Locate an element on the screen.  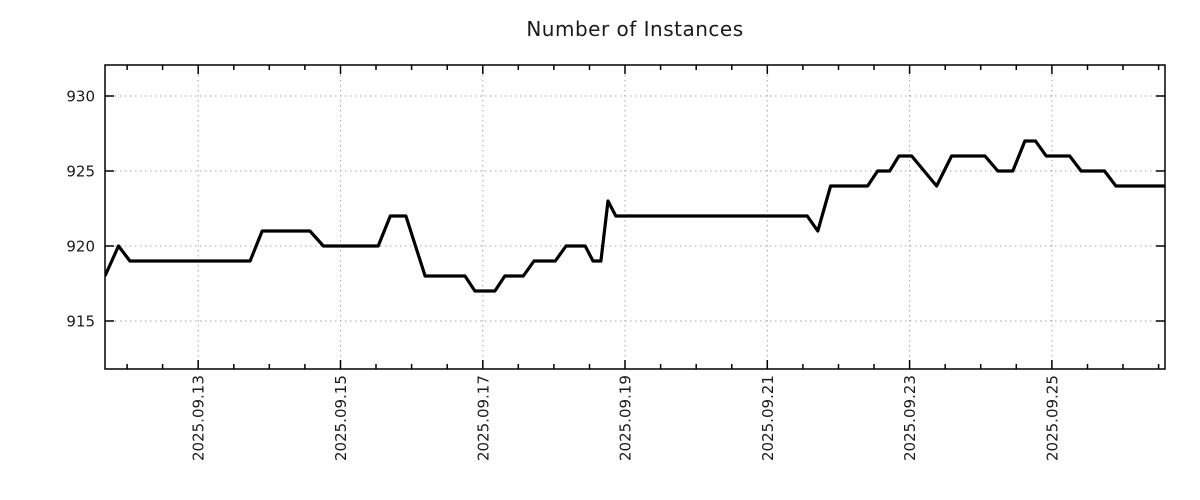
x-tick-label-group: 2025.09.17 is located at coordinates (483, 418).